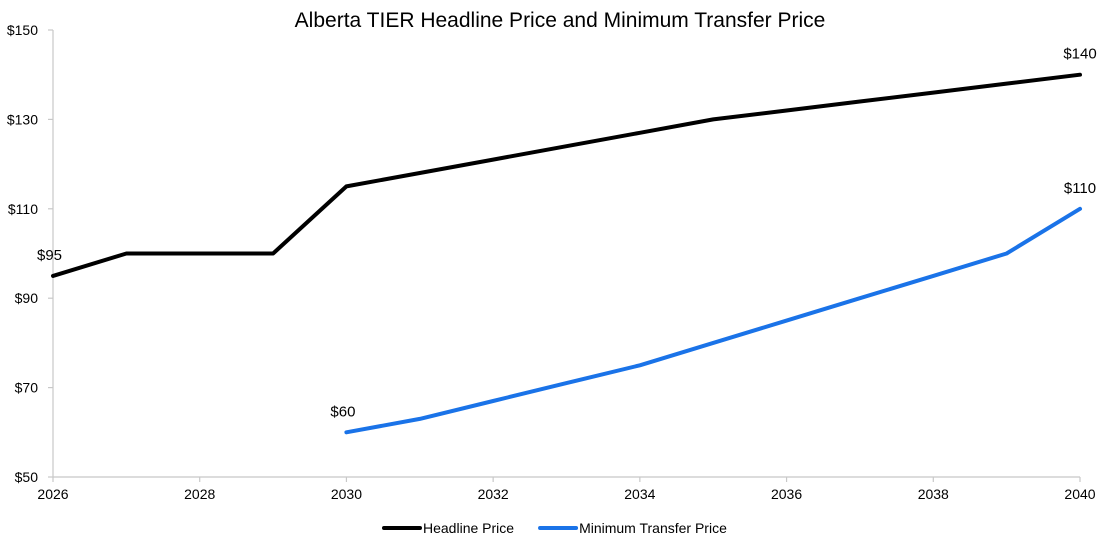 The image size is (1120, 549). I want to click on y-tick-label: $110, so click(23, 209).